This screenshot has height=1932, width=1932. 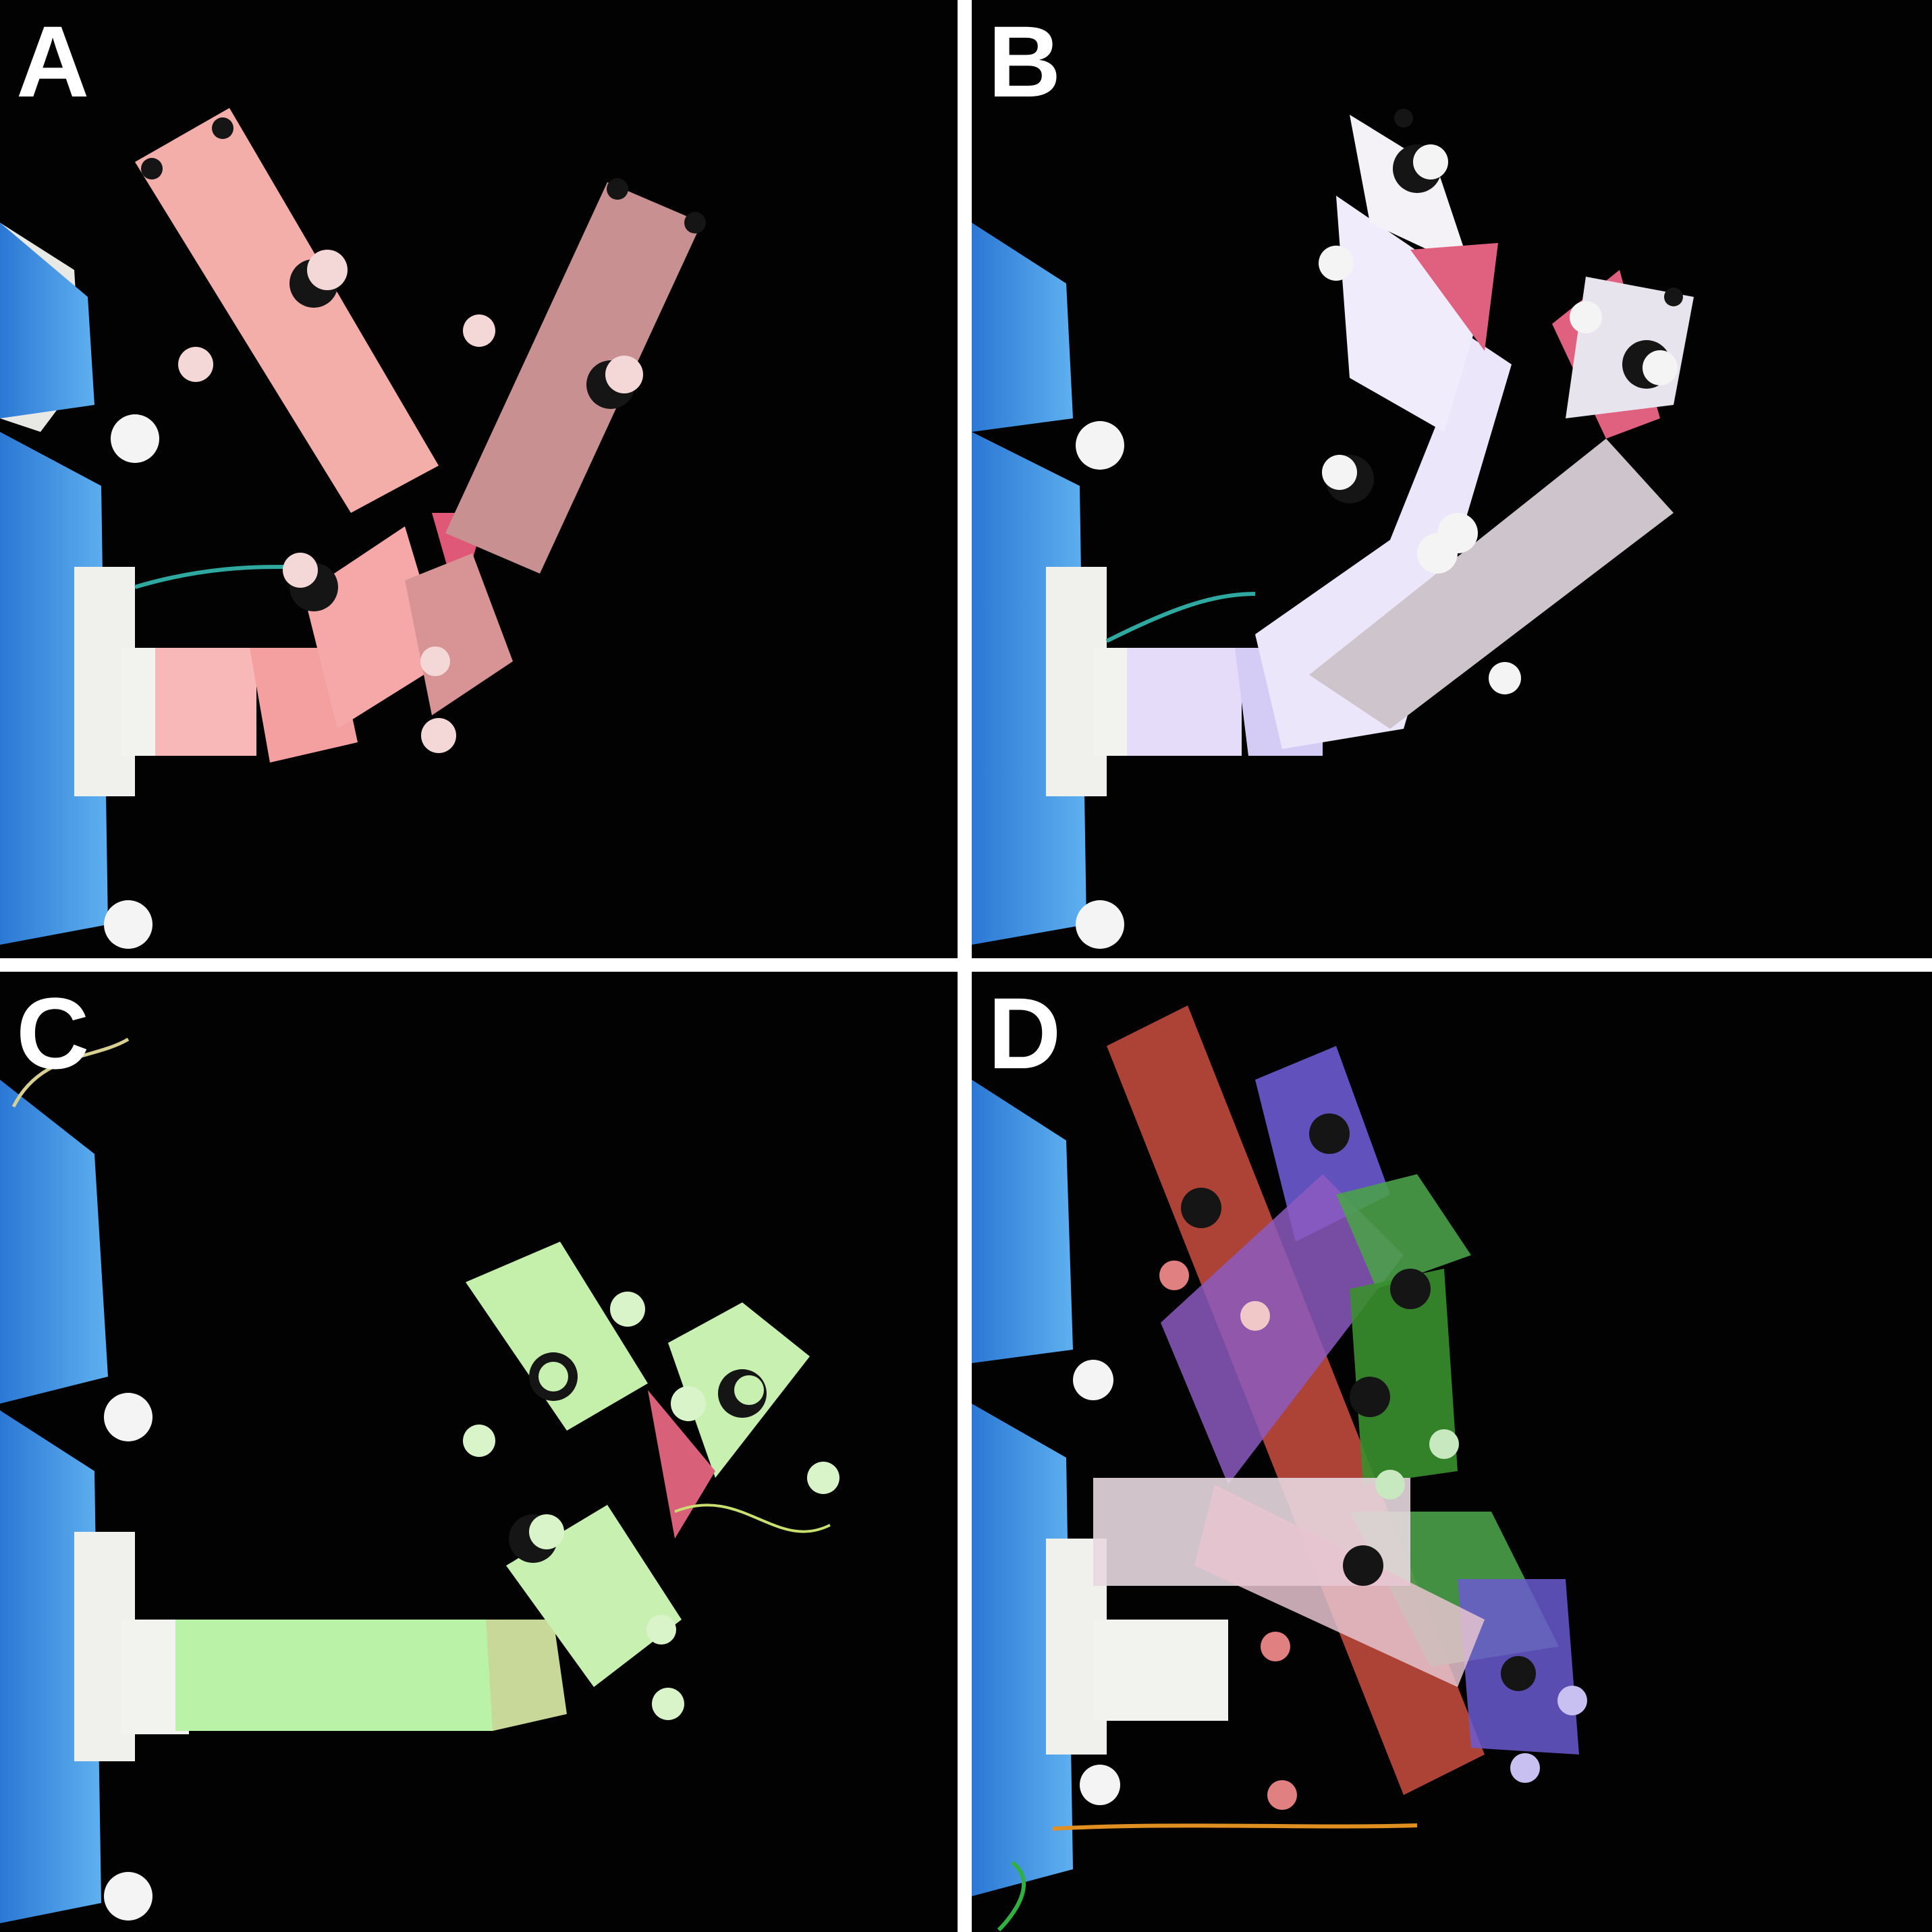 I want to click on panel-label-c: C, so click(x=53, y=1033).